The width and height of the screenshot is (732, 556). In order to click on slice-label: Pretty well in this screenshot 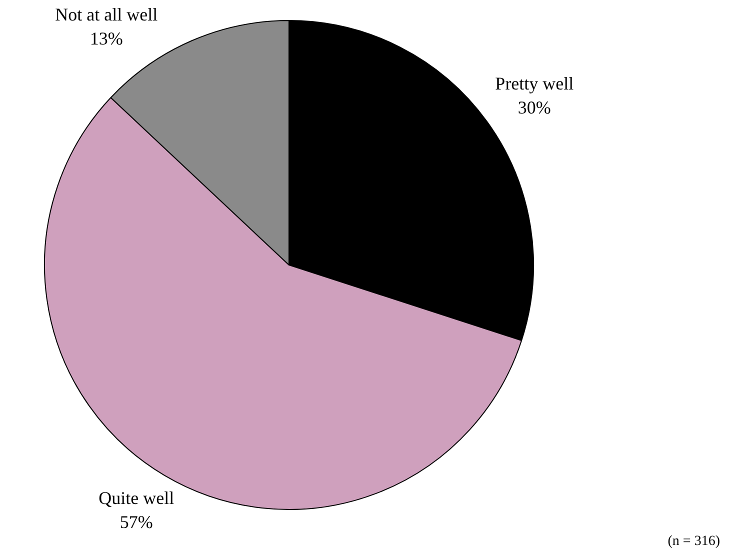, I will do `click(534, 84)`.